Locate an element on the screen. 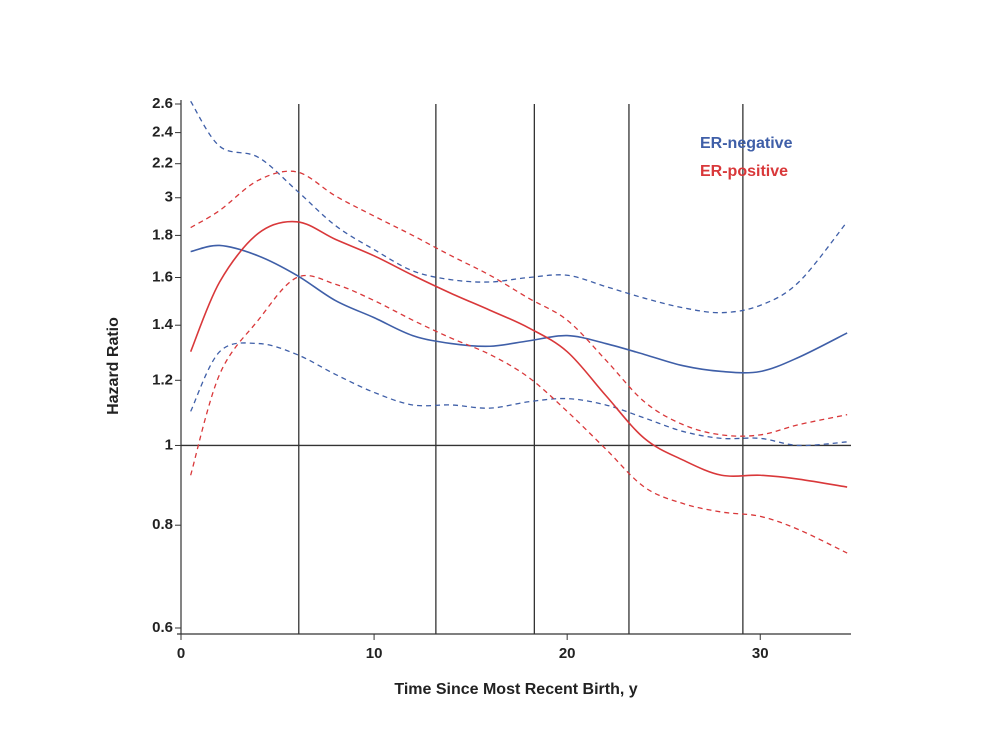  y-tick-label: 2.6 is located at coordinates (162, 103).